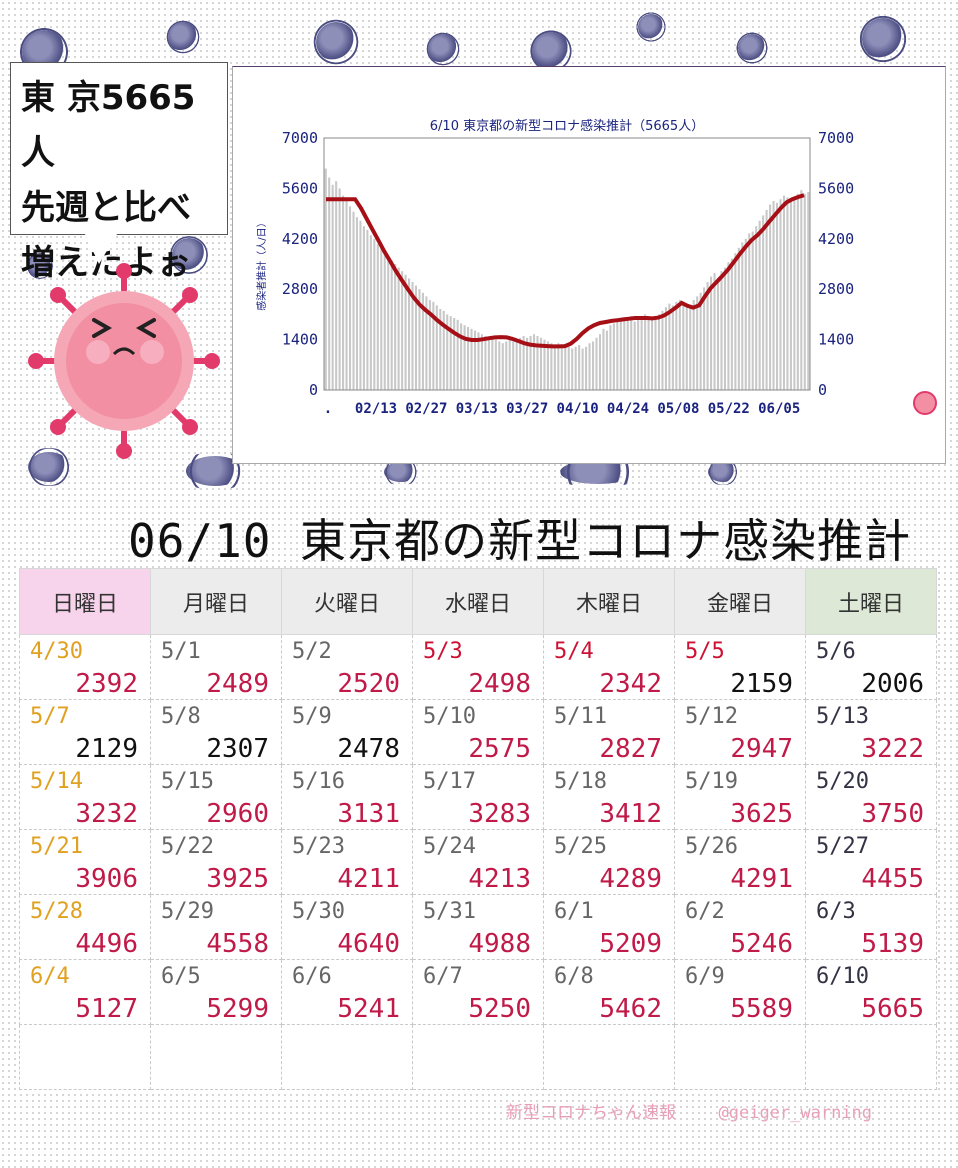  What do you see at coordinates (842, 846) in the screenshot?
I see `day-date: 5/27` at bounding box center [842, 846].